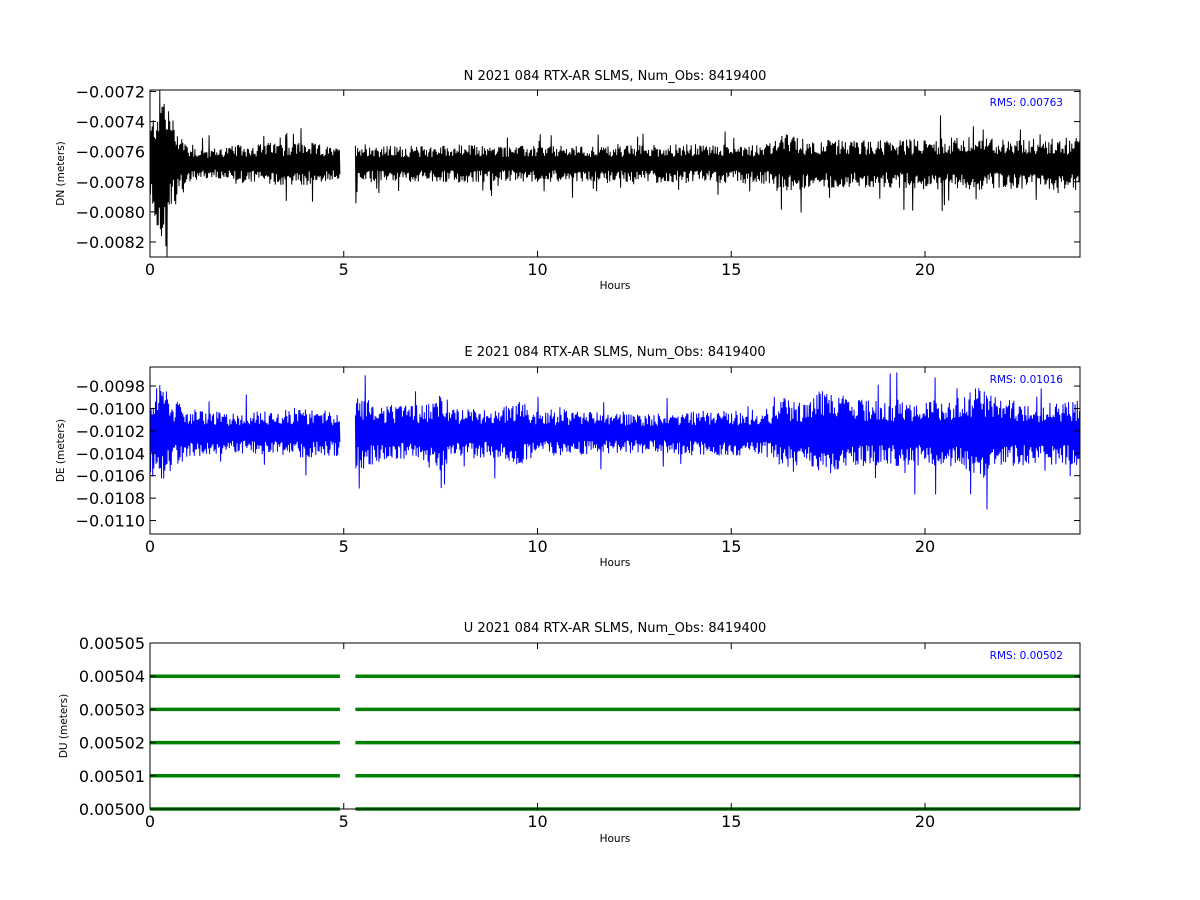 The height and width of the screenshot is (900, 1200). What do you see at coordinates (150, 821) in the screenshot?
I see `panel-u-xtick-label: 0` at bounding box center [150, 821].